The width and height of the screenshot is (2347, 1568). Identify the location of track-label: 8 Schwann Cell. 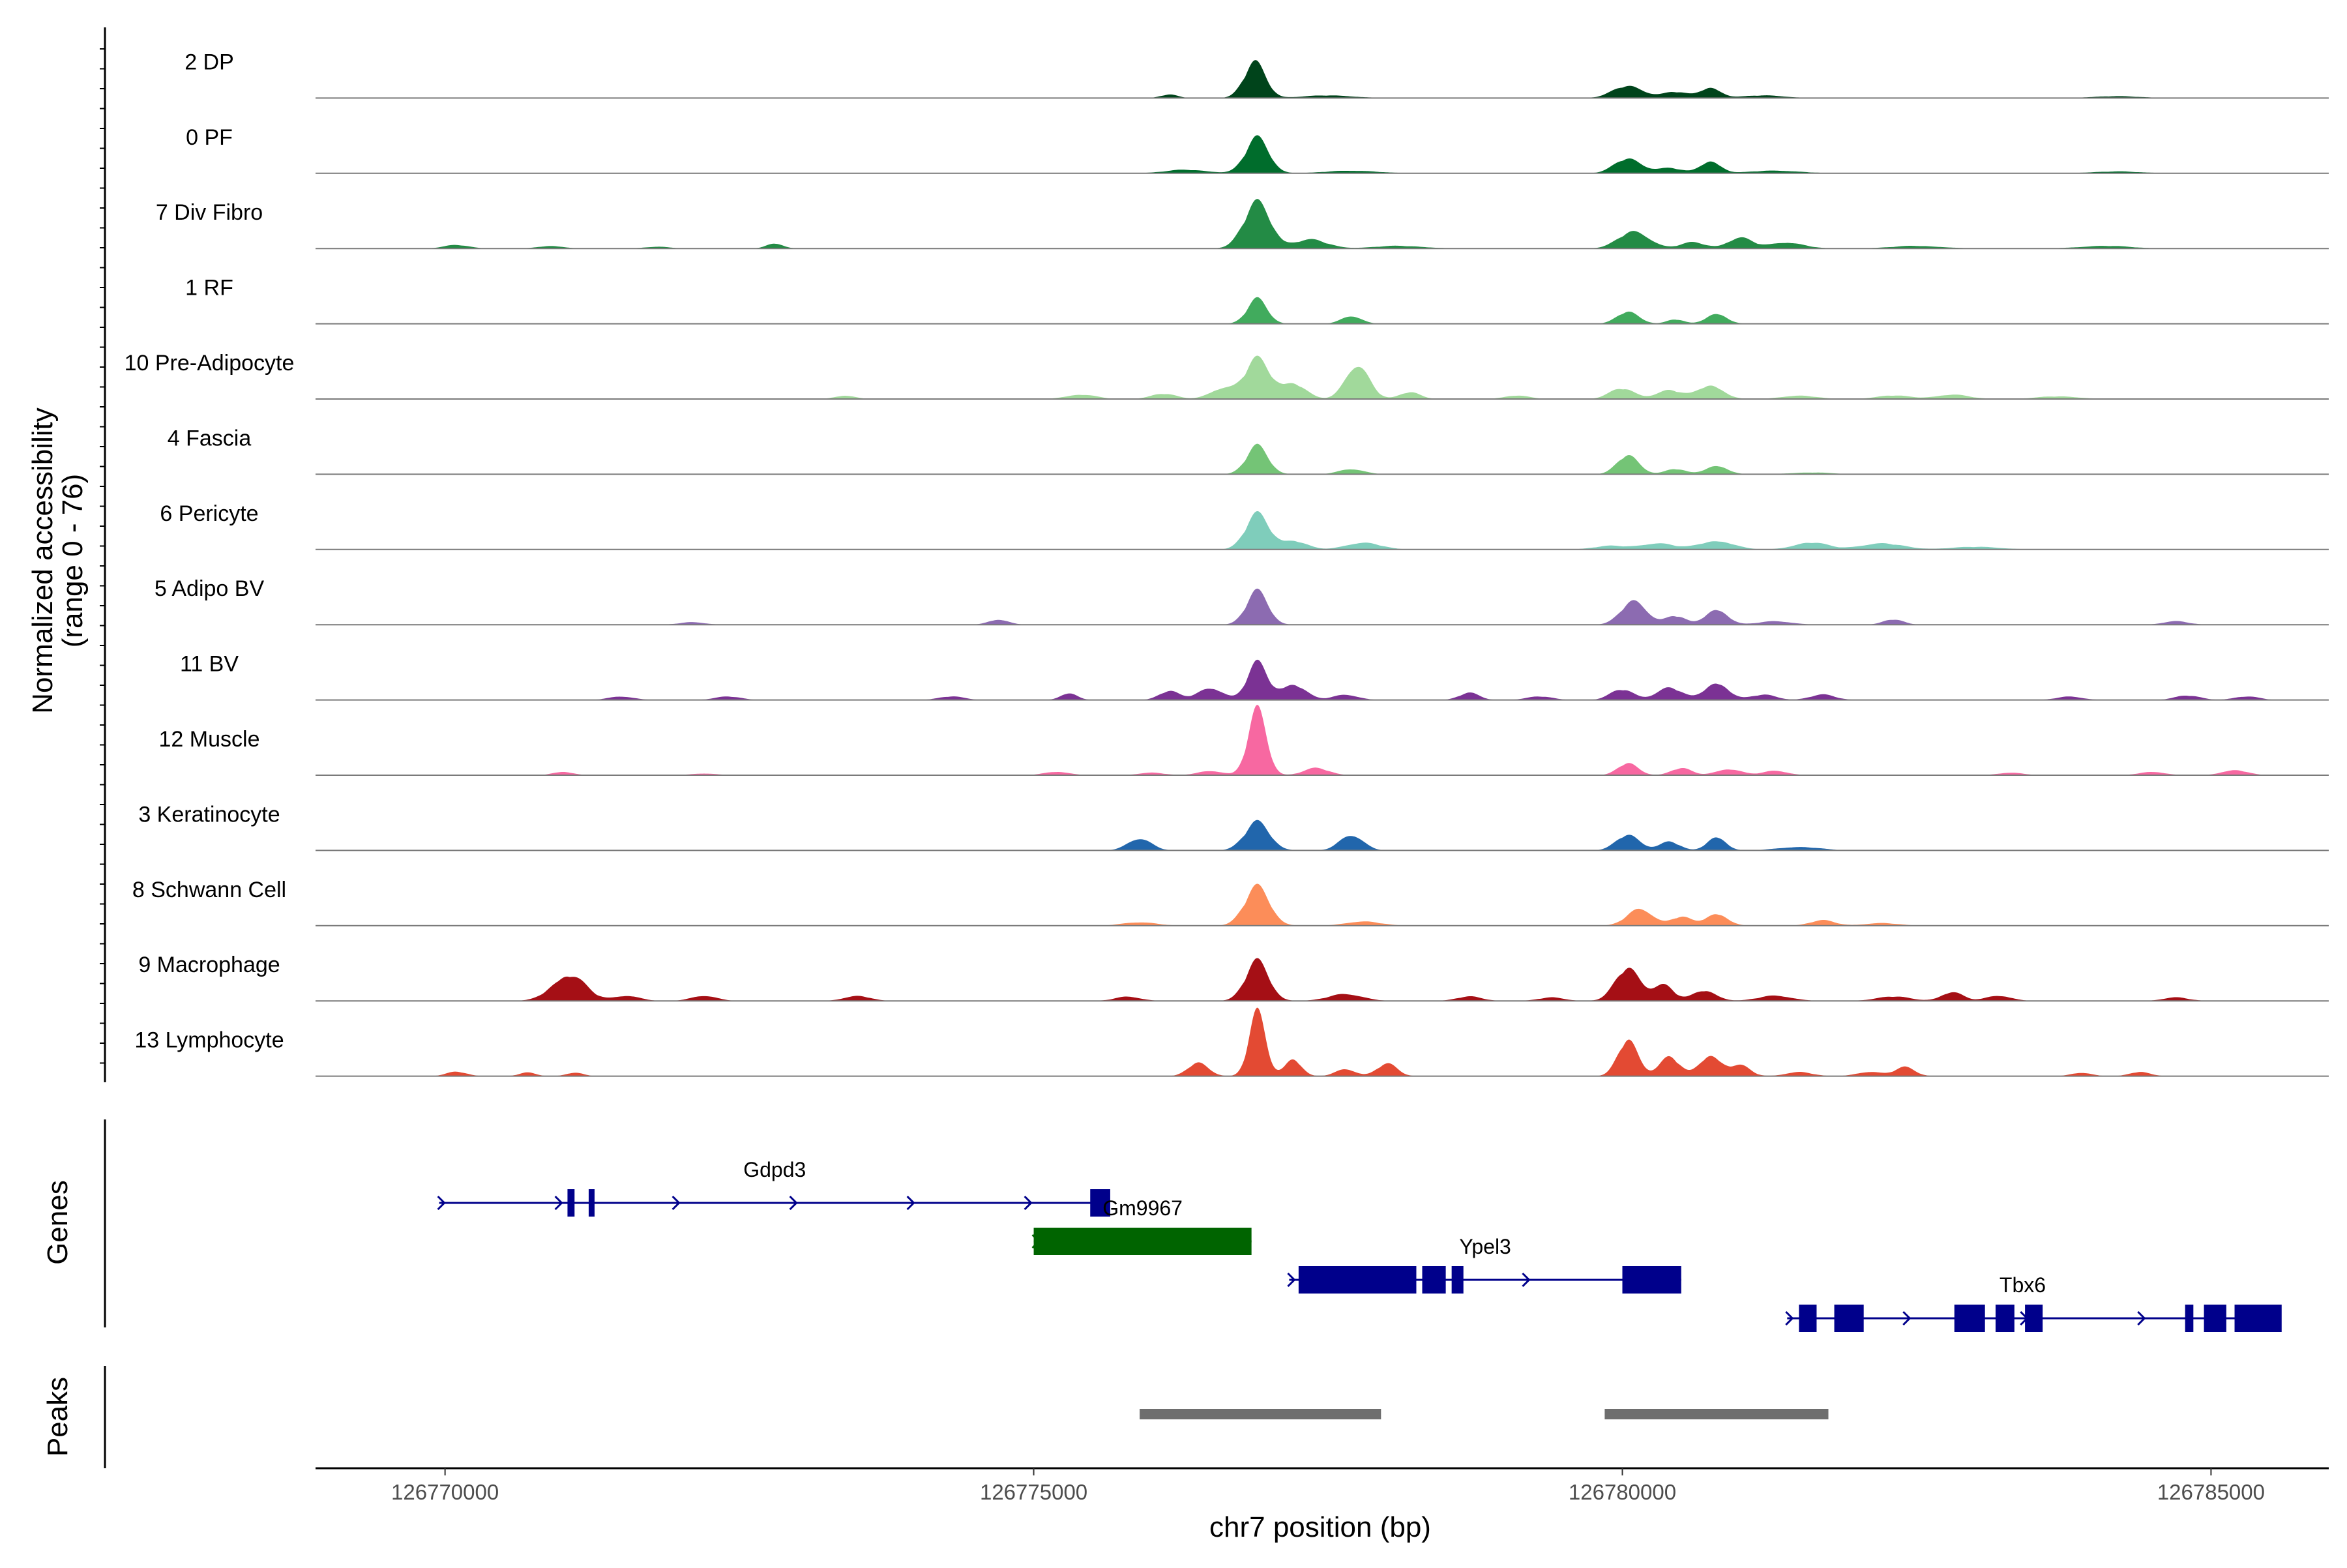
(209, 890).